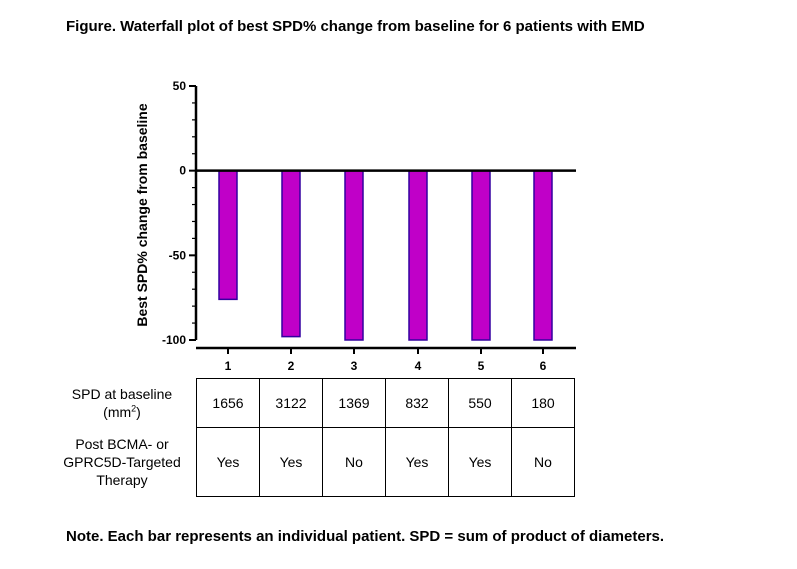  What do you see at coordinates (291, 403) in the screenshot?
I see `table-cell: 3122` at bounding box center [291, 403].